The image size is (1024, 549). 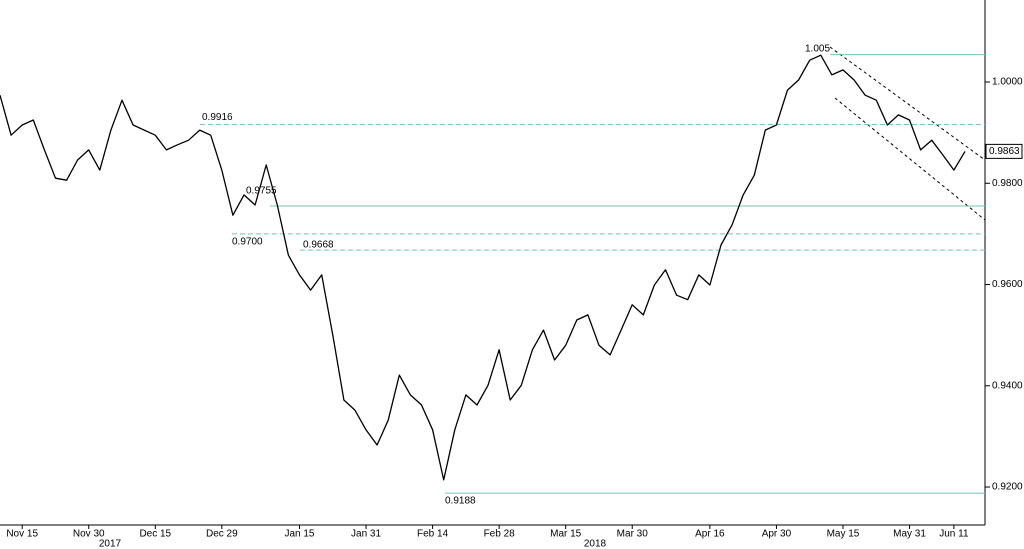 I want to click on x-tick-label: Mar 15, so click(x=566, y=534).